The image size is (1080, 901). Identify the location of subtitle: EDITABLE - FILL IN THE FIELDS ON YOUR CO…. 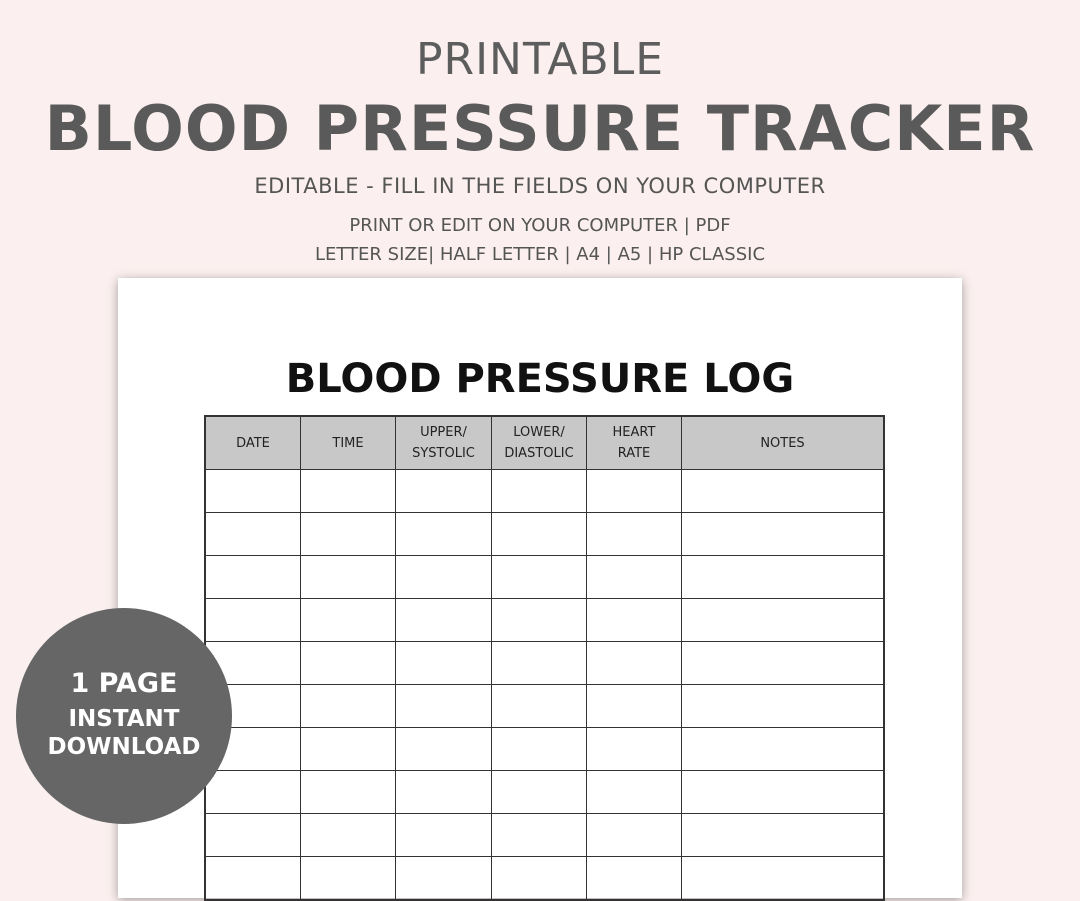
(540, 186).